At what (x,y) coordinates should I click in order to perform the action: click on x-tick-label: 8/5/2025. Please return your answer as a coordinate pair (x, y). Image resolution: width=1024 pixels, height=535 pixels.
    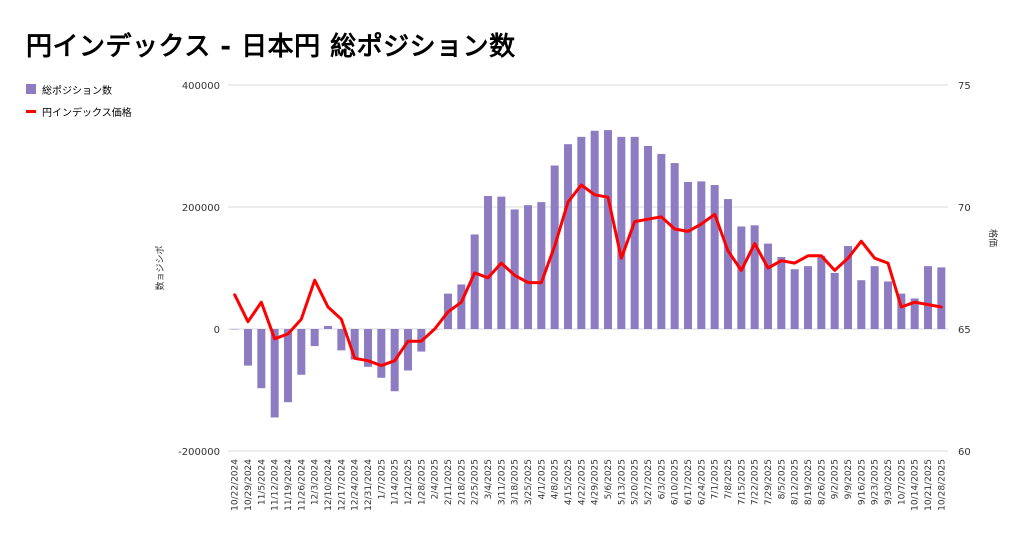
    Looking at the image, I should click on (782, 479).